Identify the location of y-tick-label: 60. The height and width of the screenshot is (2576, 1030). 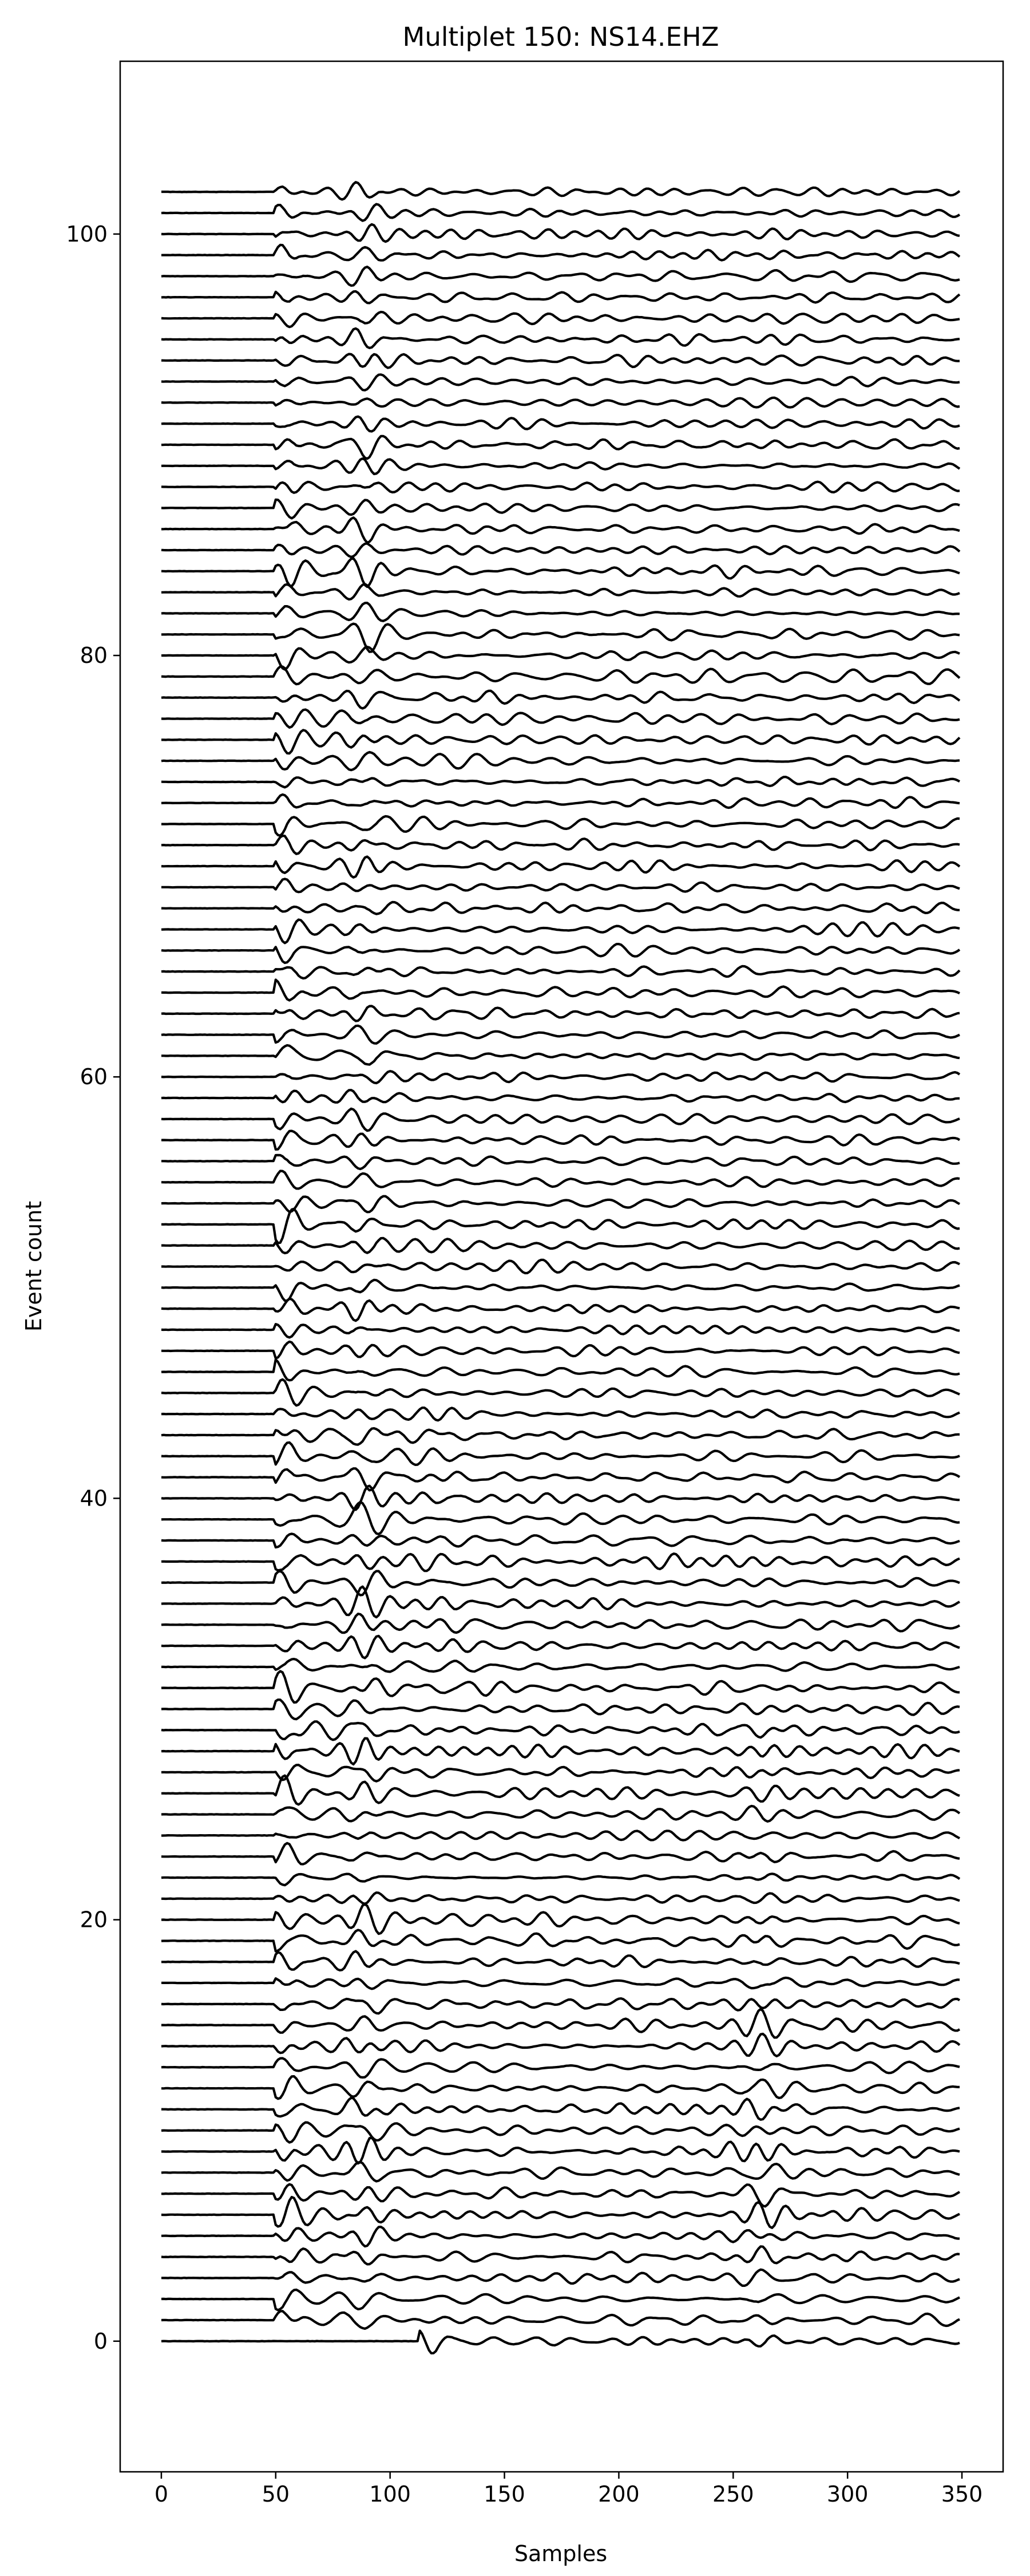
(94, 1076).